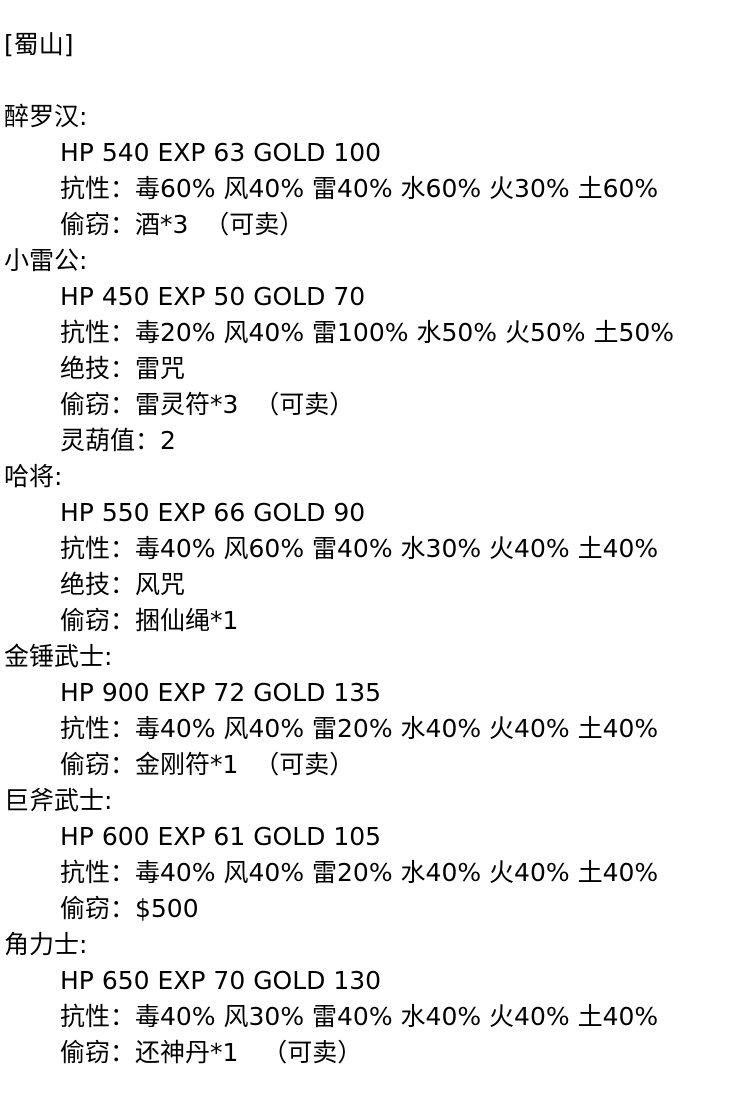 The image size is (742, 1094). I want to click on monster-detail: 灵葫值：2, so click(118, 440).